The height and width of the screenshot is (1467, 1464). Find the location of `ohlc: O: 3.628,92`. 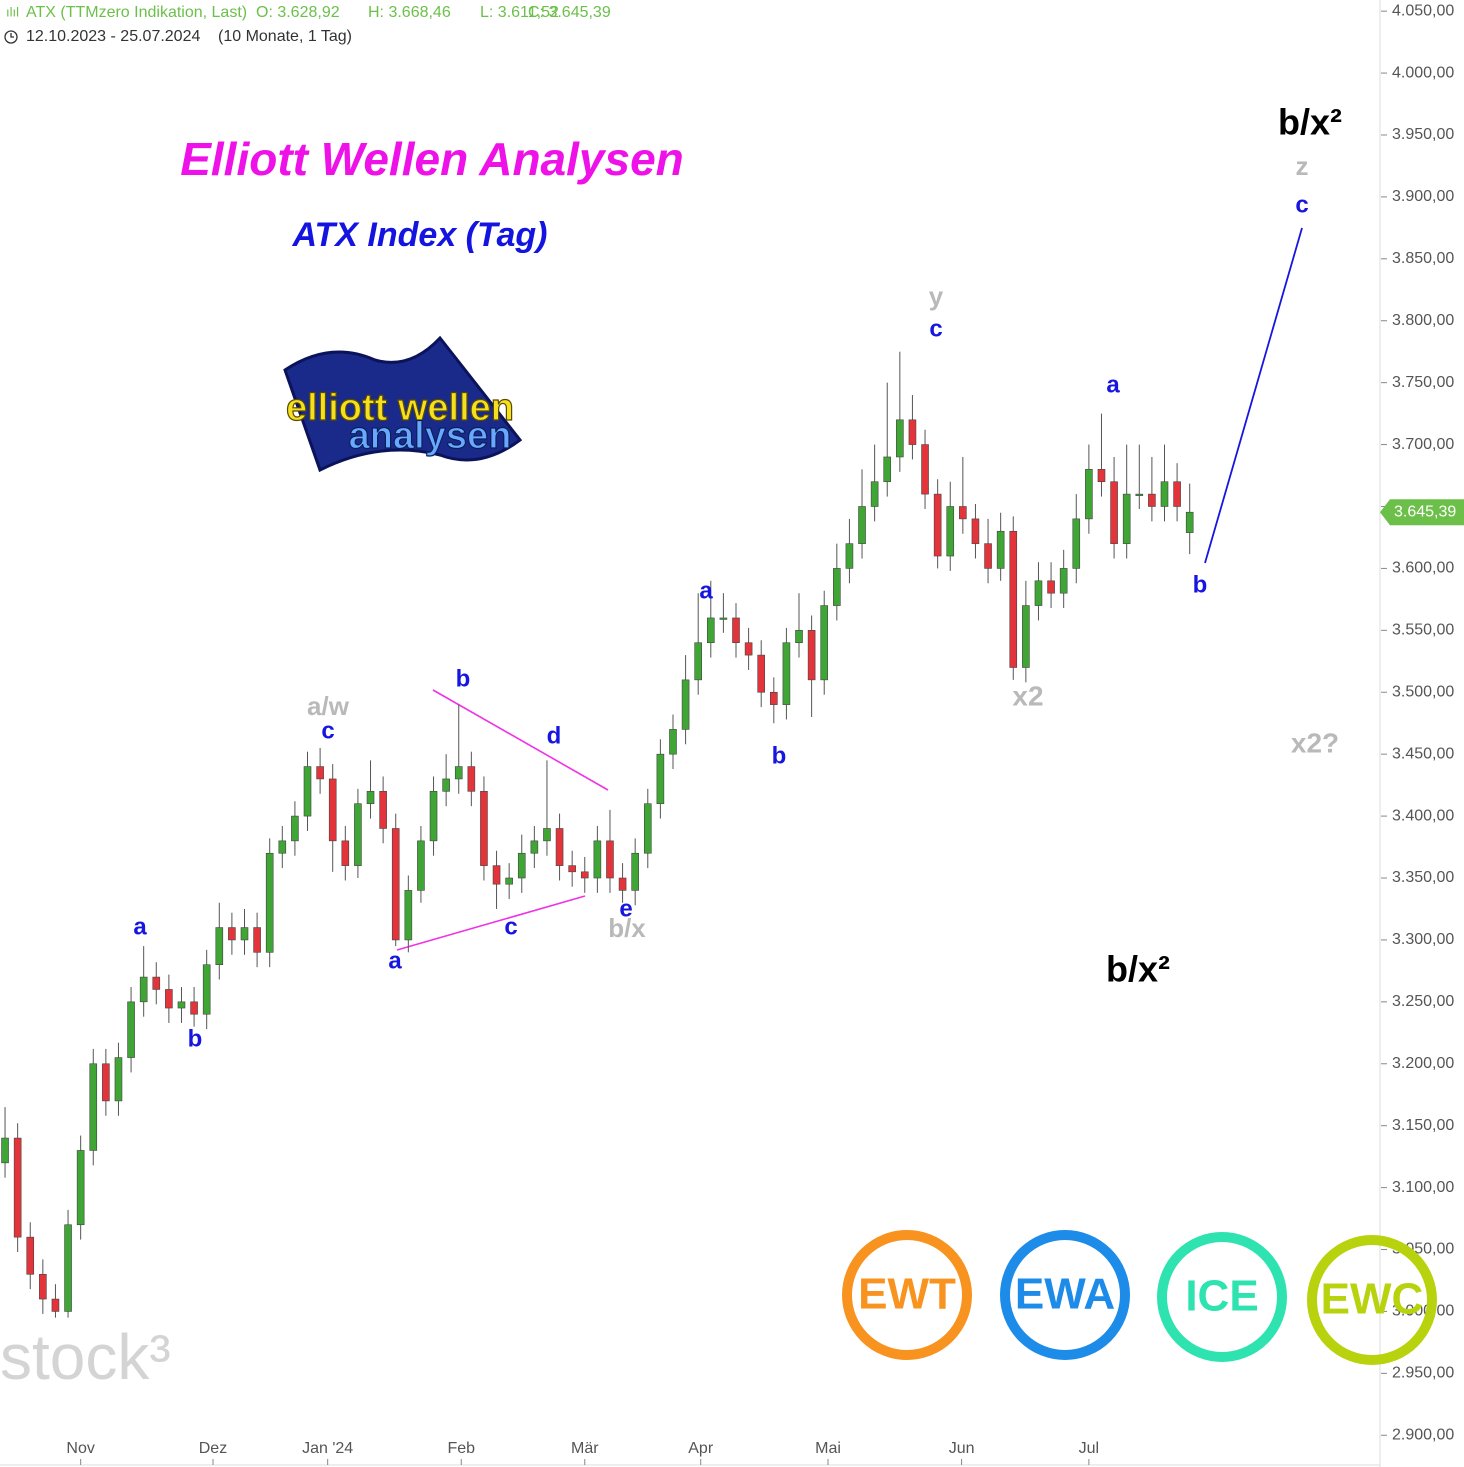

ohlc: O: 3.628,92 is located at coordinates (298, 12).